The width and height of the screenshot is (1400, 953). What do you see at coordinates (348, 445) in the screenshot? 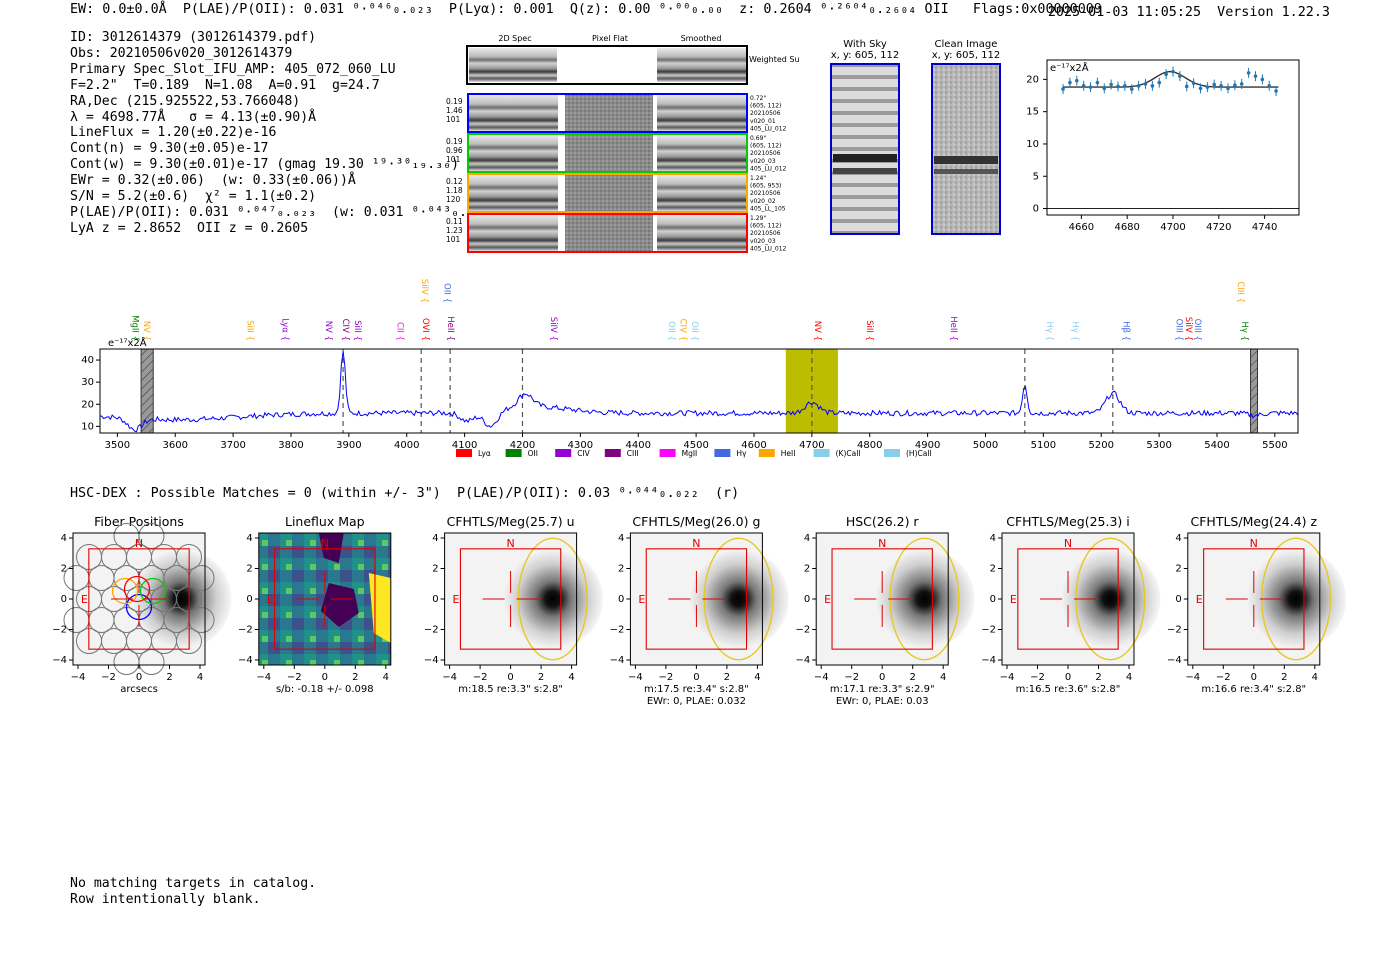
I see `spec-x-tick-label: 3900` at bounding box center [348, 445].